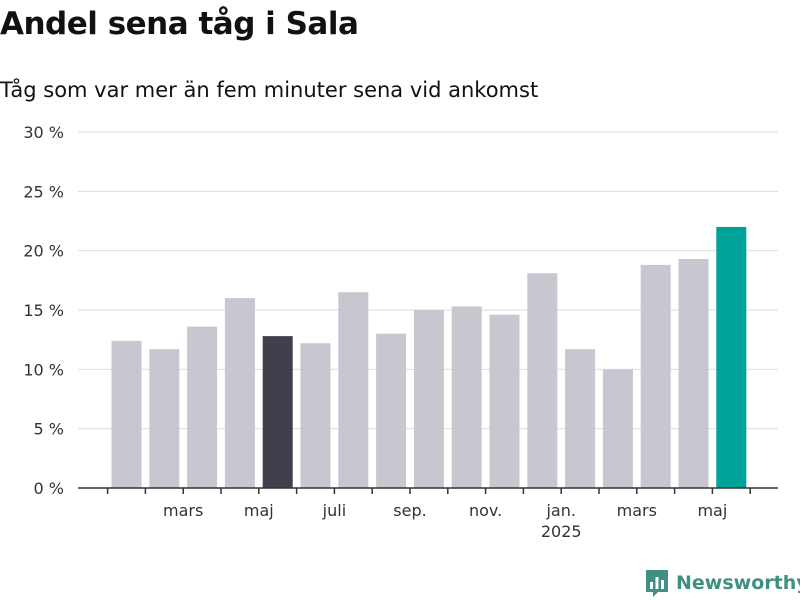  Describe the element at coordinates (43, 191) in the screenshot. I see `y-tick-label: 25 %` at that location.